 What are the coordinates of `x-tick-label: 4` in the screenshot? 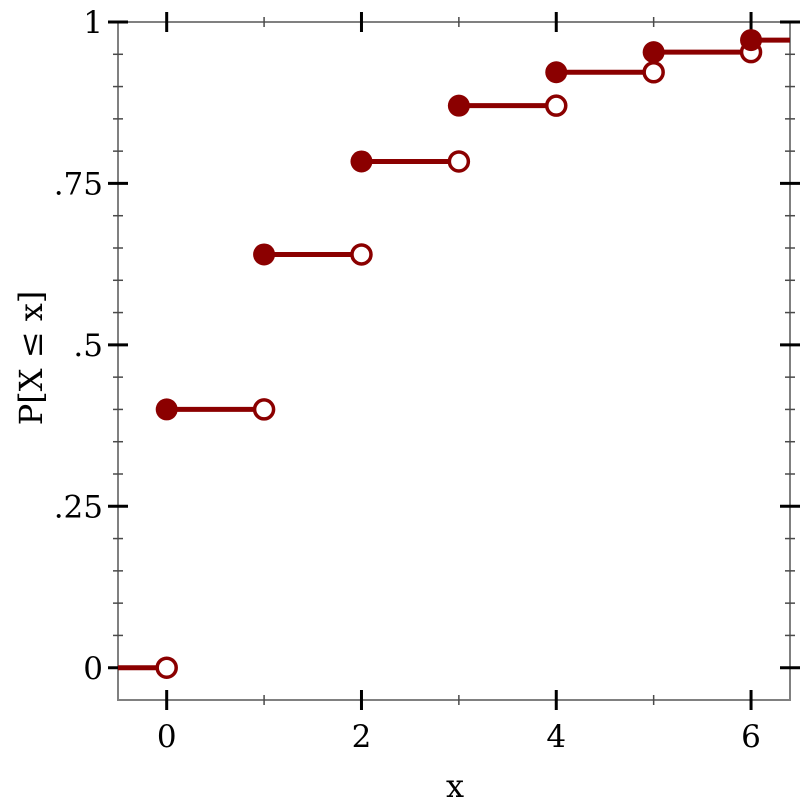 It's located at (556, 737).